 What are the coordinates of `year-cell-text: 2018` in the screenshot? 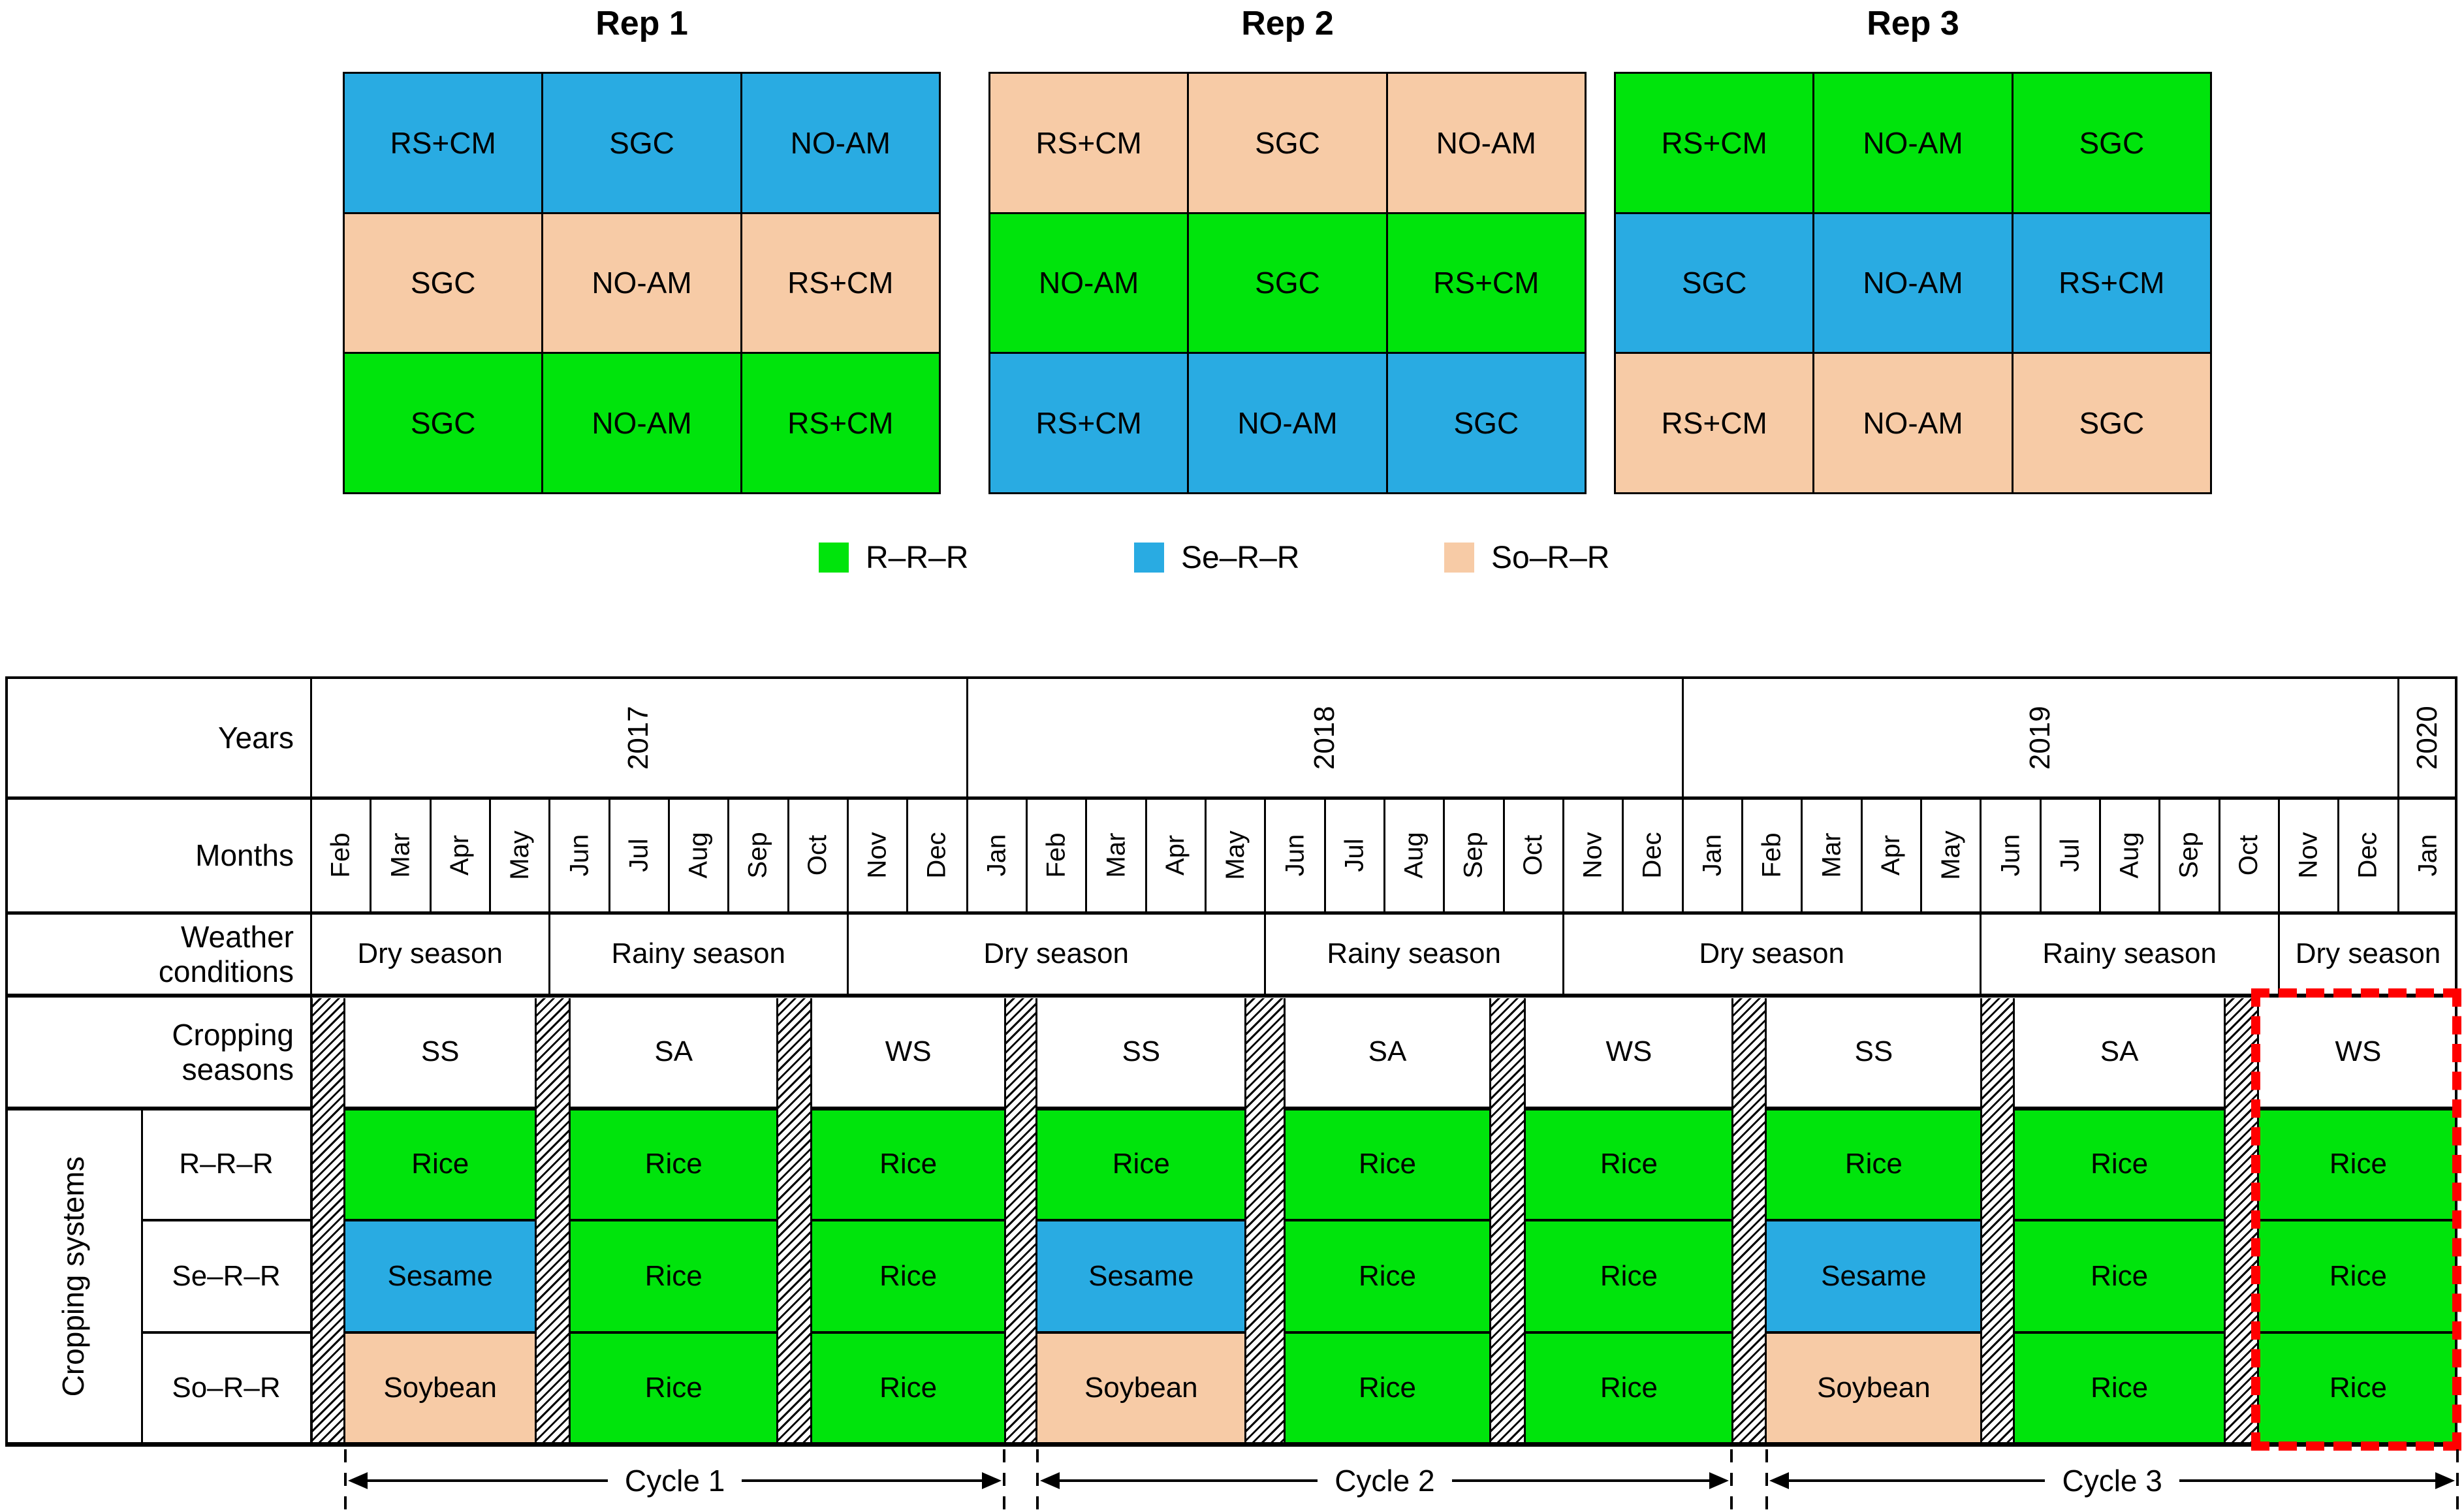 It's located at (1324, 738).